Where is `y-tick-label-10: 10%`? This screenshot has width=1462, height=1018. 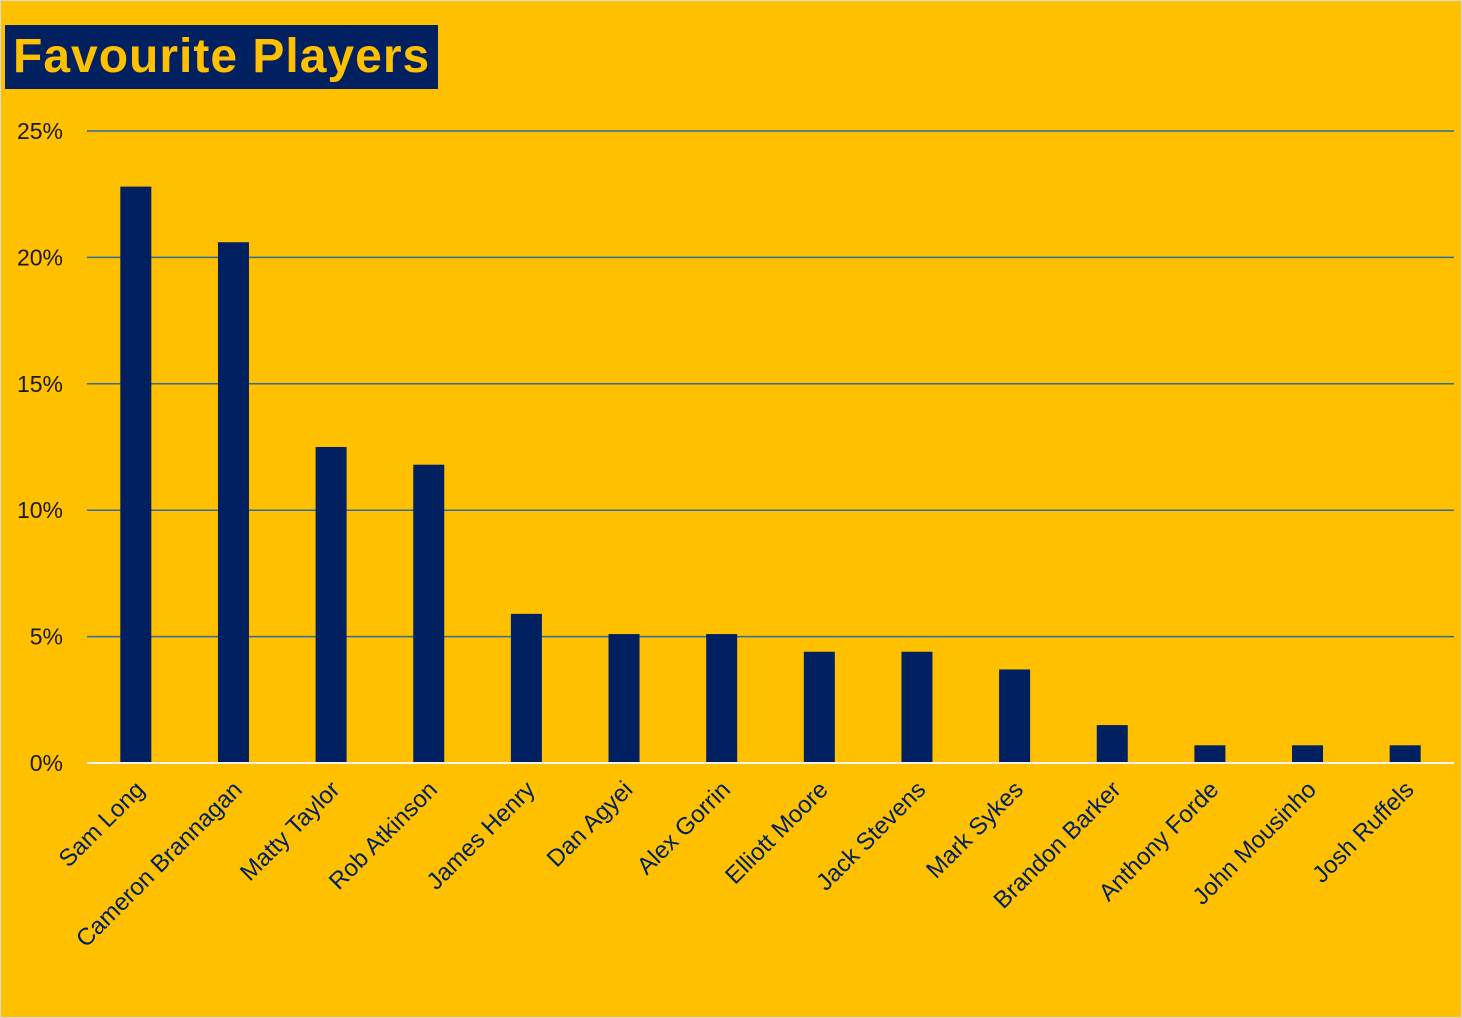 y-tick-label-10: 10% is located at coordinates (40, 510).